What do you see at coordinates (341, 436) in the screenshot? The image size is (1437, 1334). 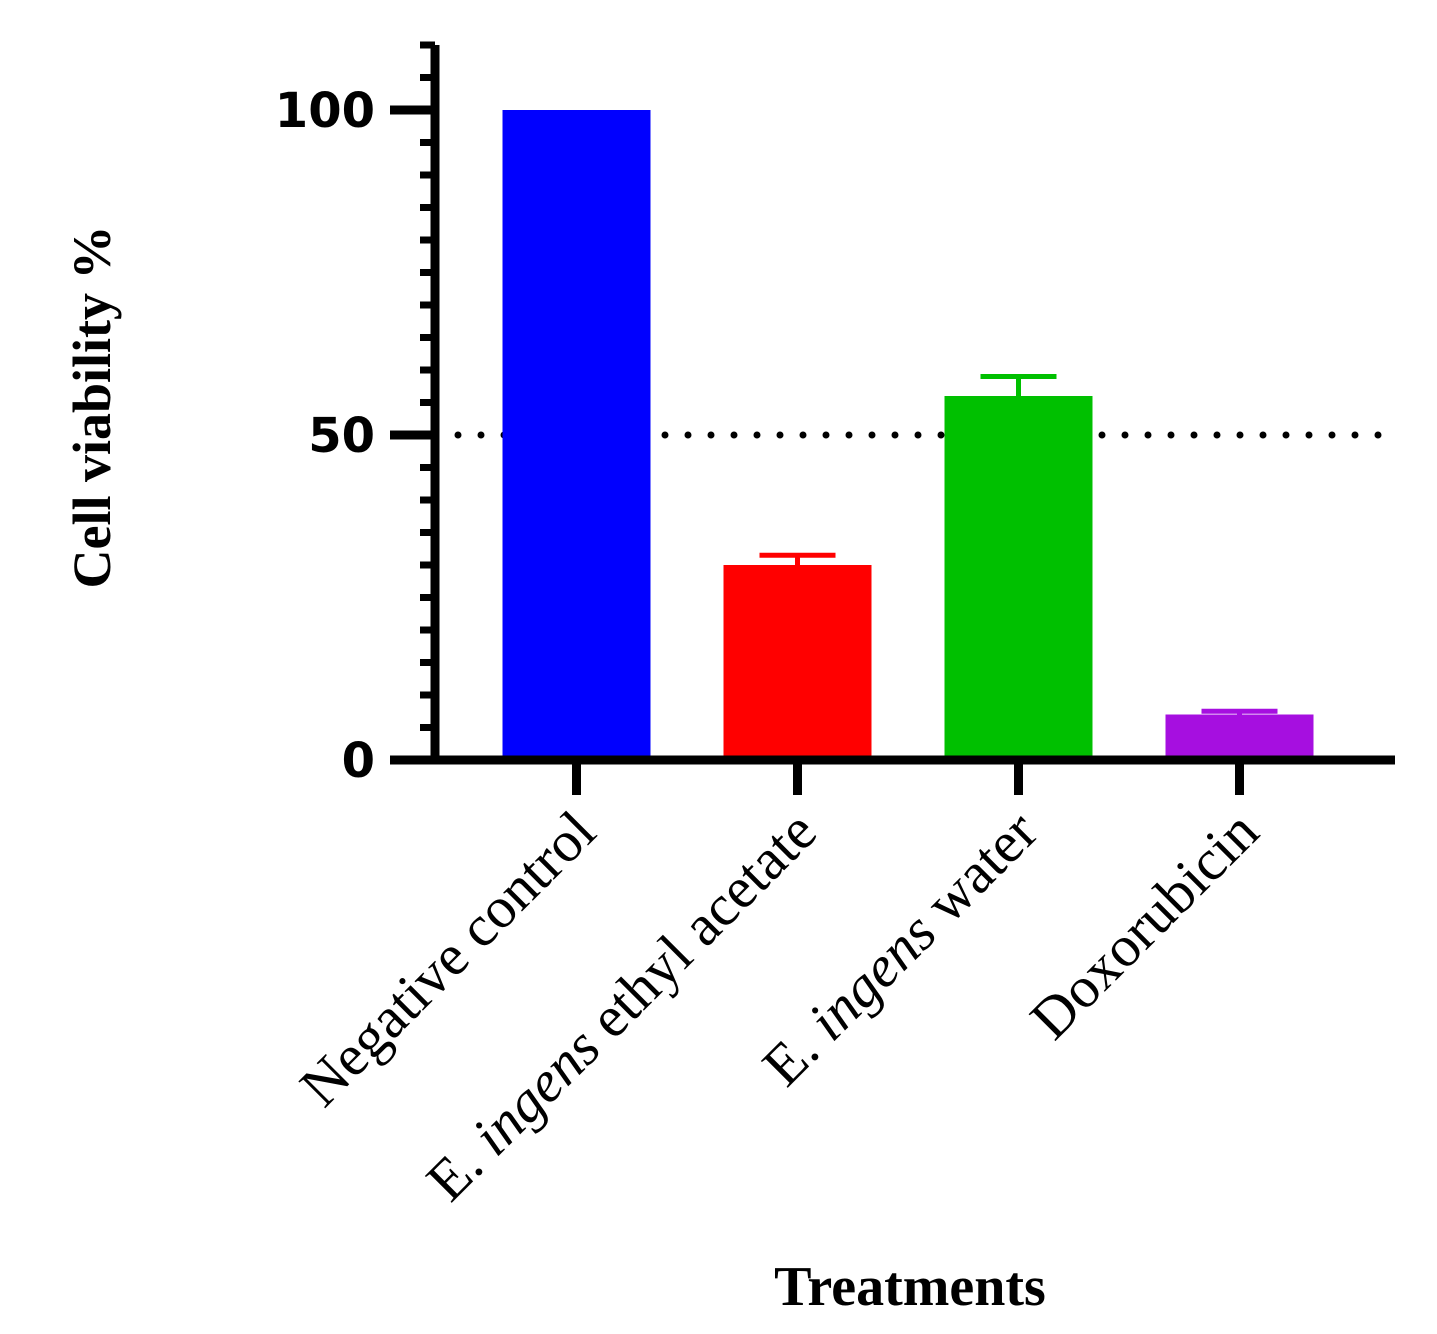 I see `y-tick-label-50: 50` at bounding box center [341, 436].